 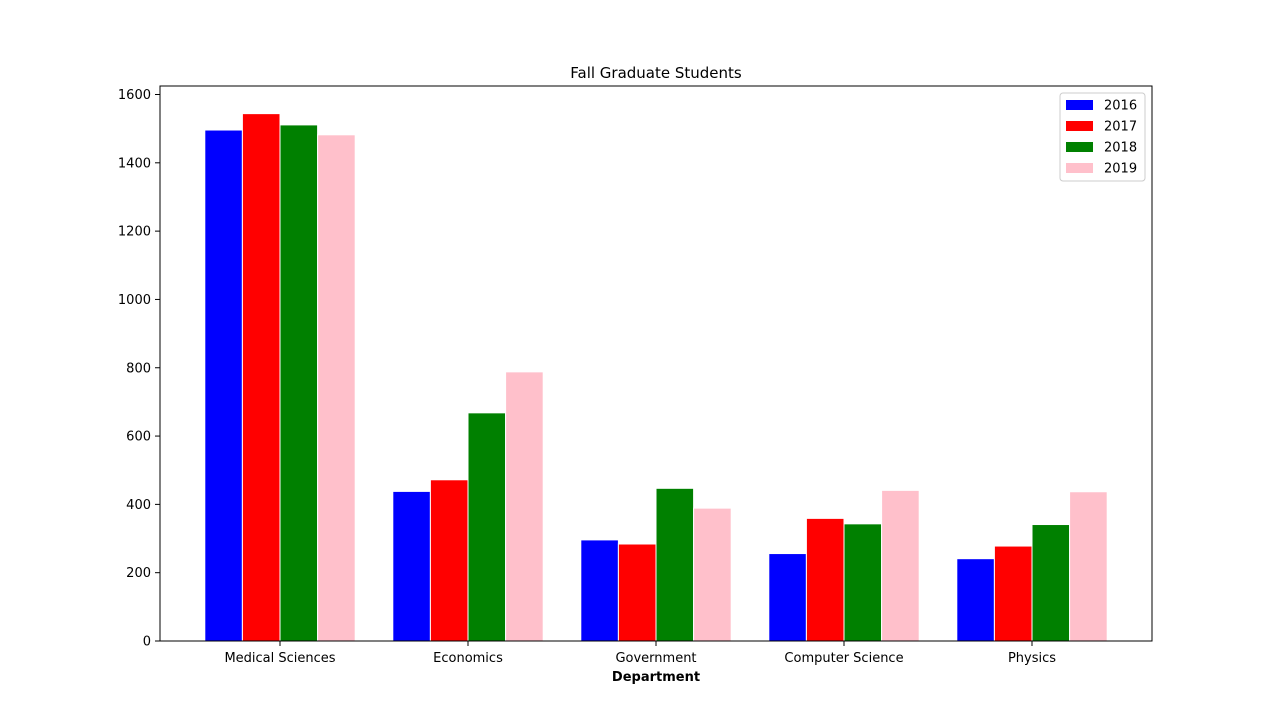 What do you see at coordinates (299, 383) in the screenshot?
I see `bar-2018-medical-sciences` at bounding box center [299, 383].